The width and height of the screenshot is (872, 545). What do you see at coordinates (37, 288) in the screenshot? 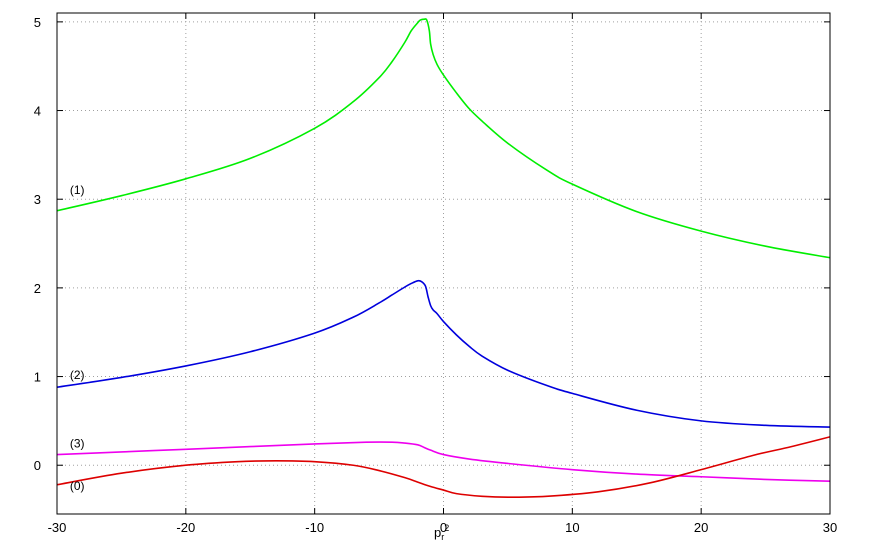
I see `y-tick-label: 2` at bounding box center [37, 288].